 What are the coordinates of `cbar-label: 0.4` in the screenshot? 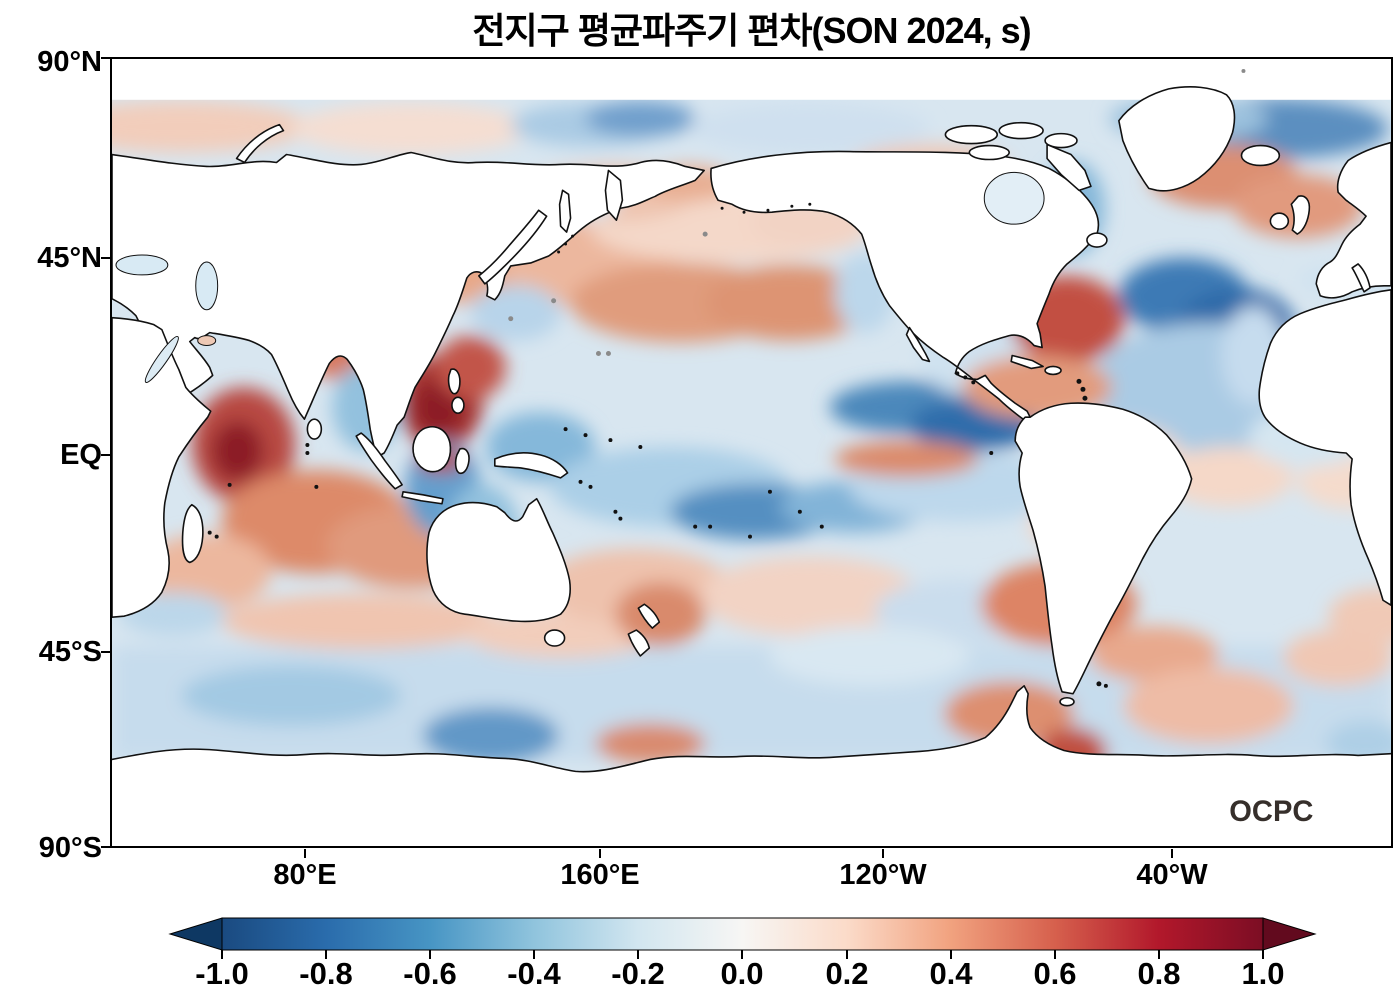 It's located at (951, 973).